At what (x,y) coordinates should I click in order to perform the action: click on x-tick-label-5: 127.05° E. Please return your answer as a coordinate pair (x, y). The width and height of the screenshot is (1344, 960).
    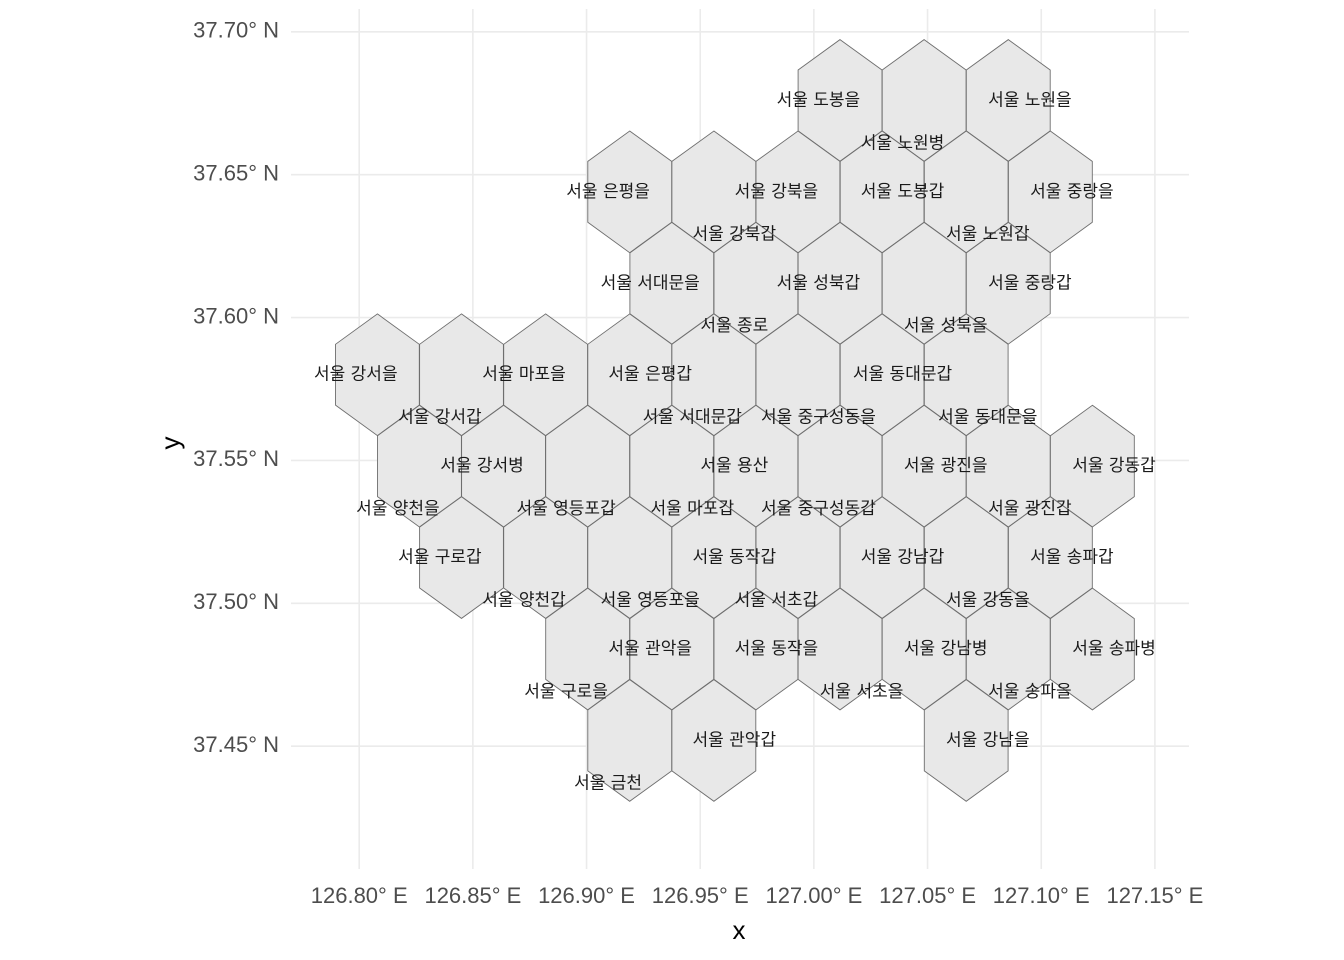
    Looking at the image, I should click on (927, 895).